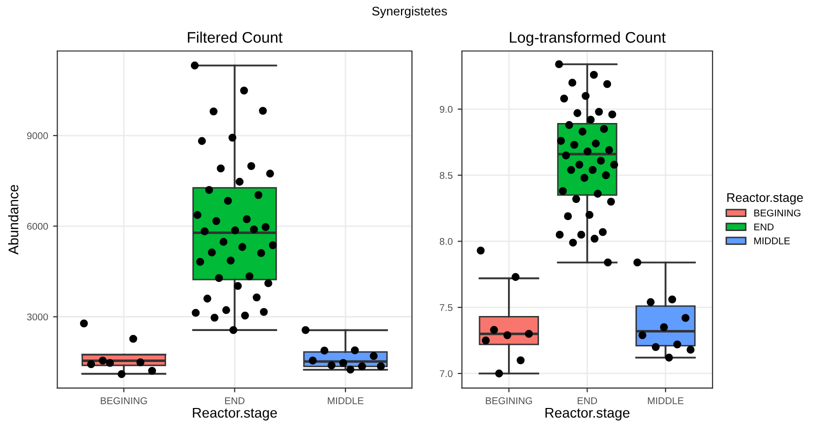  What do you see at coordinates (588, 414) in the screenshot?
I see `legend-title: Reactor.stage` at bounding box center [588, 414].